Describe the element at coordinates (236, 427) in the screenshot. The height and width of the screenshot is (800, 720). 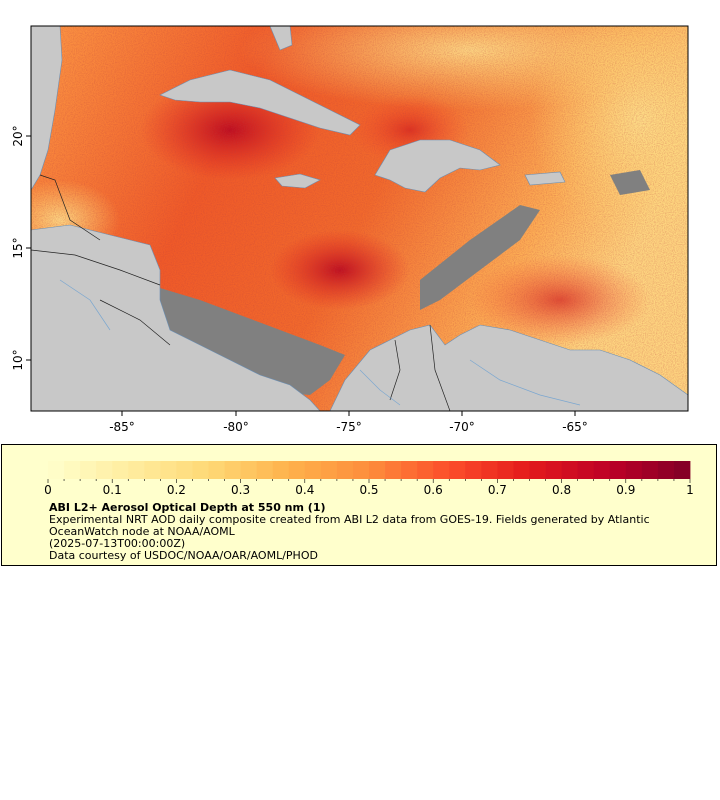
I see `x-tick-label: -80°` at that location.